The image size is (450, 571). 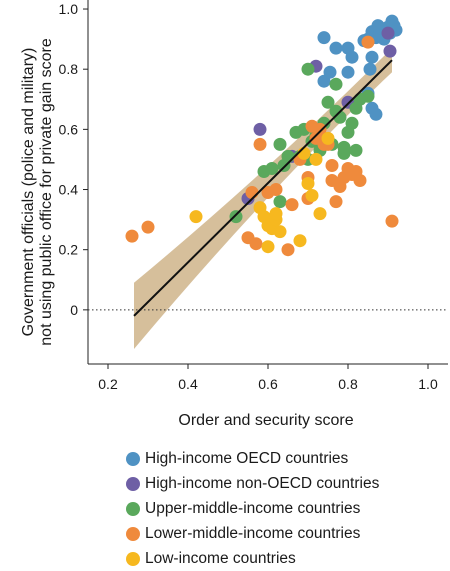 I want to click on legend-label: Upper-middle-income countries, so click(x=253, y=508).